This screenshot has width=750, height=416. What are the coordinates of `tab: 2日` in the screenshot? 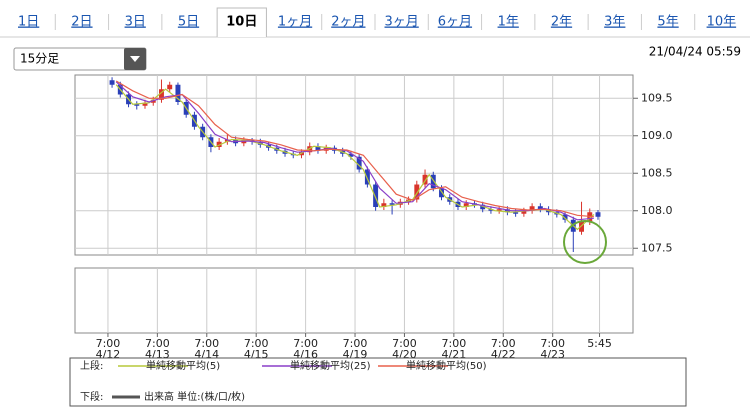 It's located at (81, 22).